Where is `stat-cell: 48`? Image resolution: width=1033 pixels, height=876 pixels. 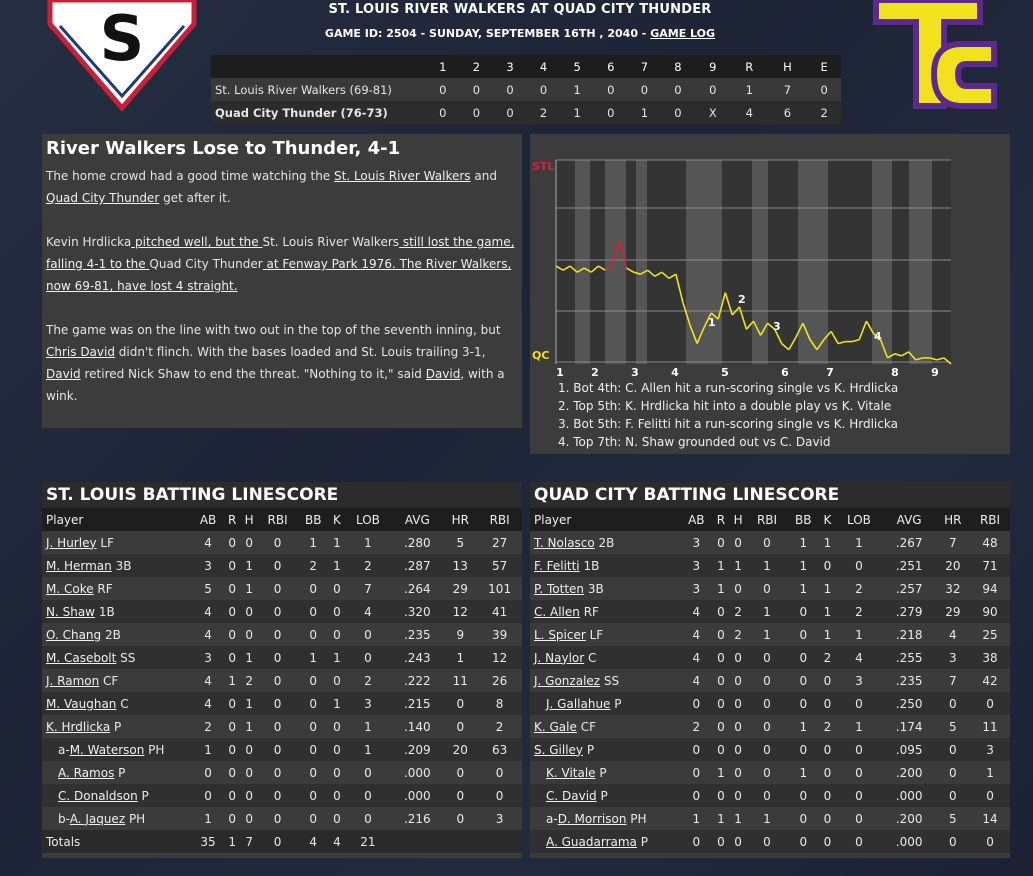 stat-cell: 48 is located at coordinates (990, 542).